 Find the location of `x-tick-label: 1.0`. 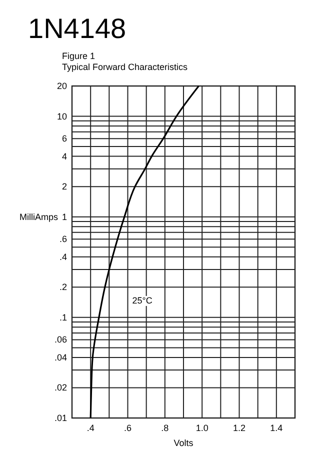

x-tick-label: 1.0 is located at coordinates (202, 428).